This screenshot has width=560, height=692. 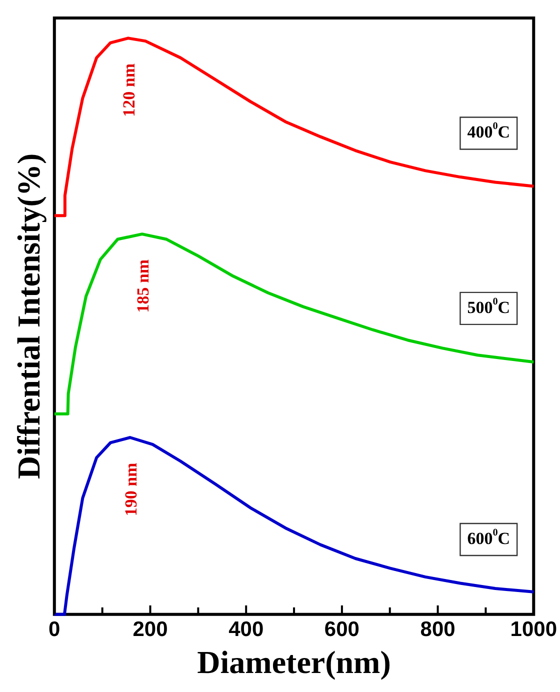 I want to click on x-tick-label: 800, so click(x=438, y=629).